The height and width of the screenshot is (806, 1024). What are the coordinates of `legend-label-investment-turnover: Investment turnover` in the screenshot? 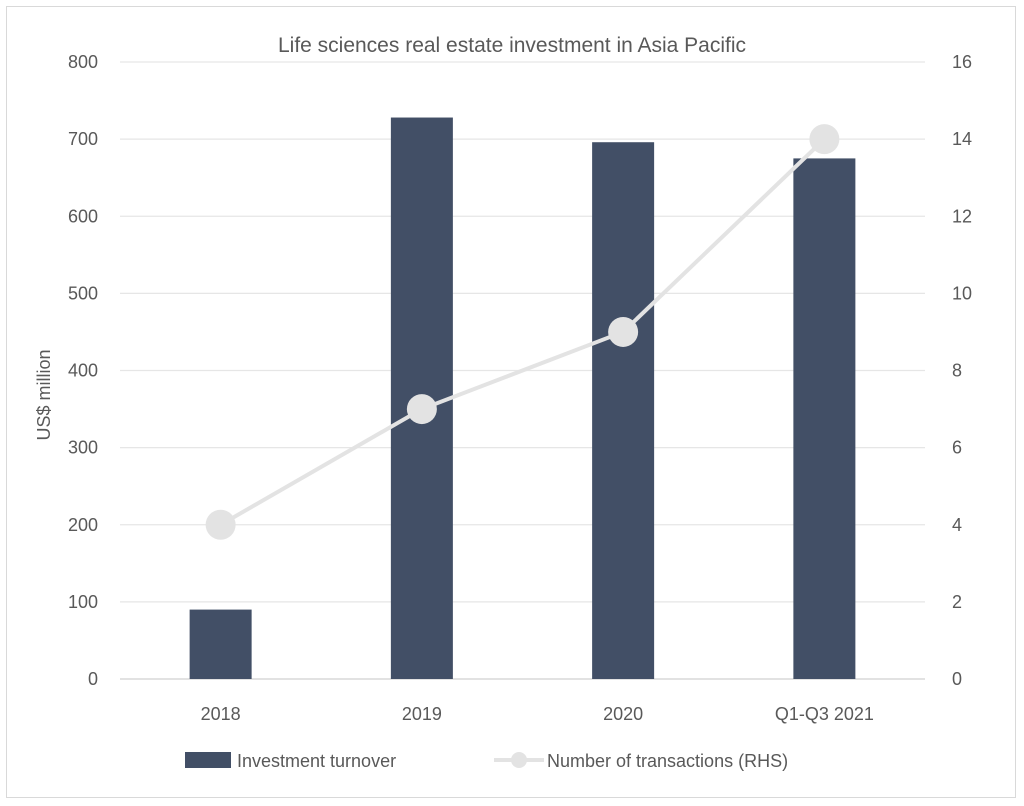 It's located at (316, 761).